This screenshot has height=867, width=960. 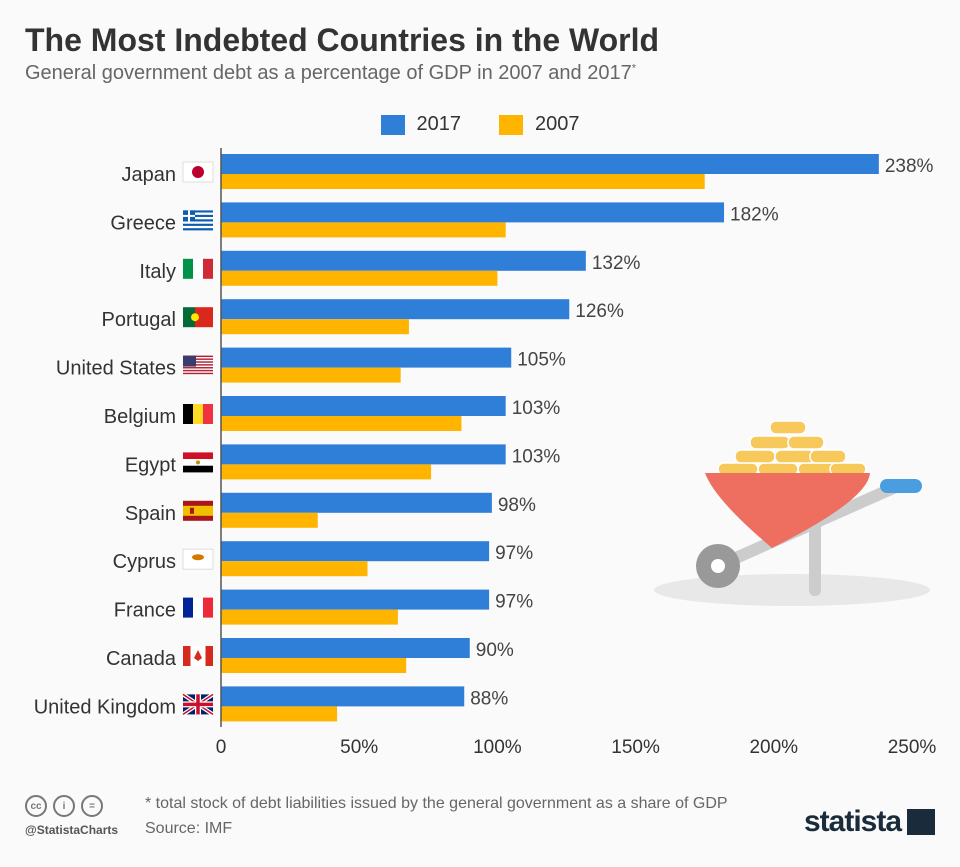 What do you see at coordinates (359, 278) in the screenshot?
I see `bar-2007-italy` at bounding box center [359, 278].